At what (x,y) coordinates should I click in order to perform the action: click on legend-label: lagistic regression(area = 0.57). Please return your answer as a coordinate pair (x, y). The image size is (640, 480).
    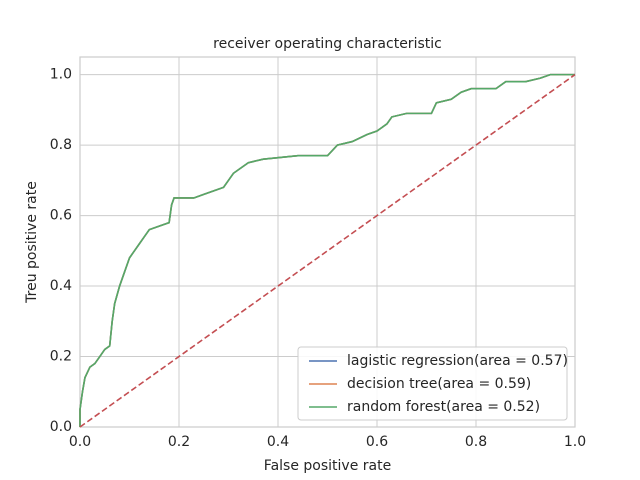
    Looking at the image, I should click on (457, 361).